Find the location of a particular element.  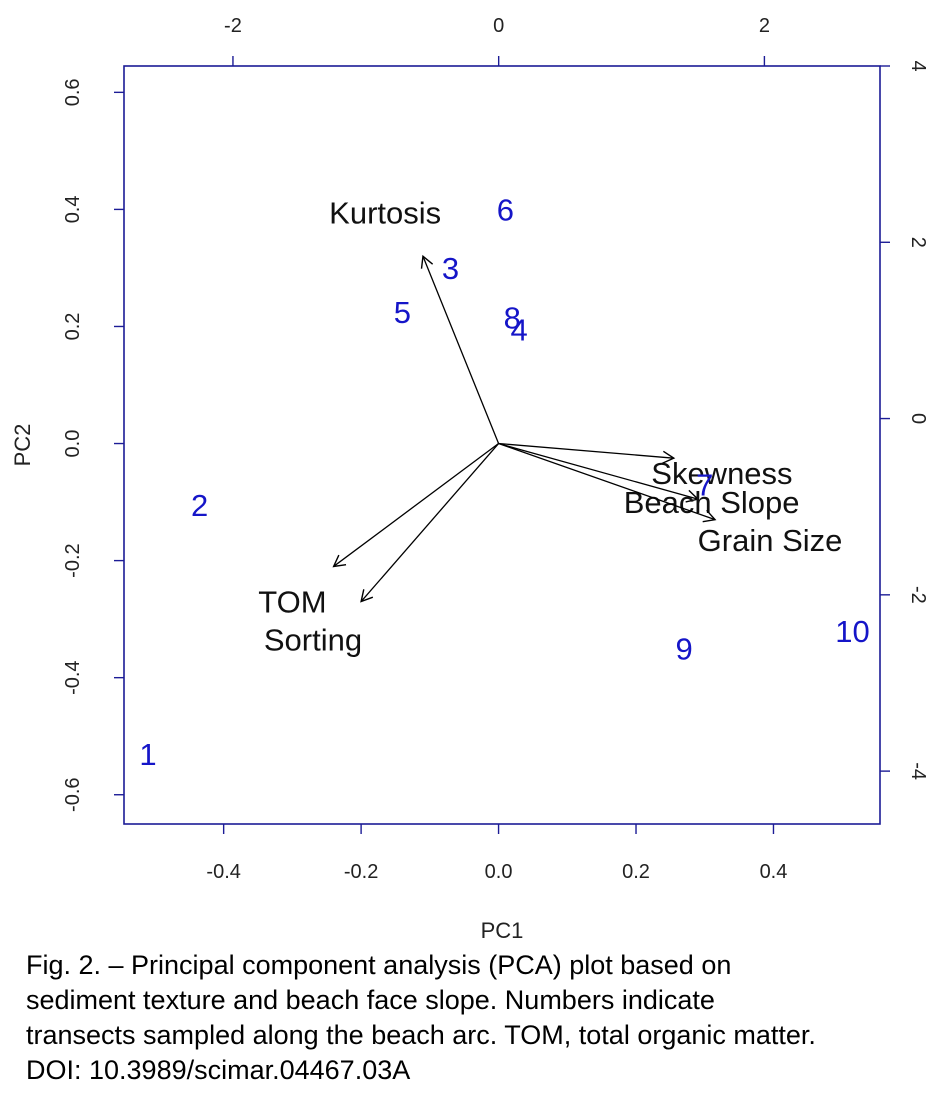

loading-label: Kurtosis is located at coordinates (385, 212).